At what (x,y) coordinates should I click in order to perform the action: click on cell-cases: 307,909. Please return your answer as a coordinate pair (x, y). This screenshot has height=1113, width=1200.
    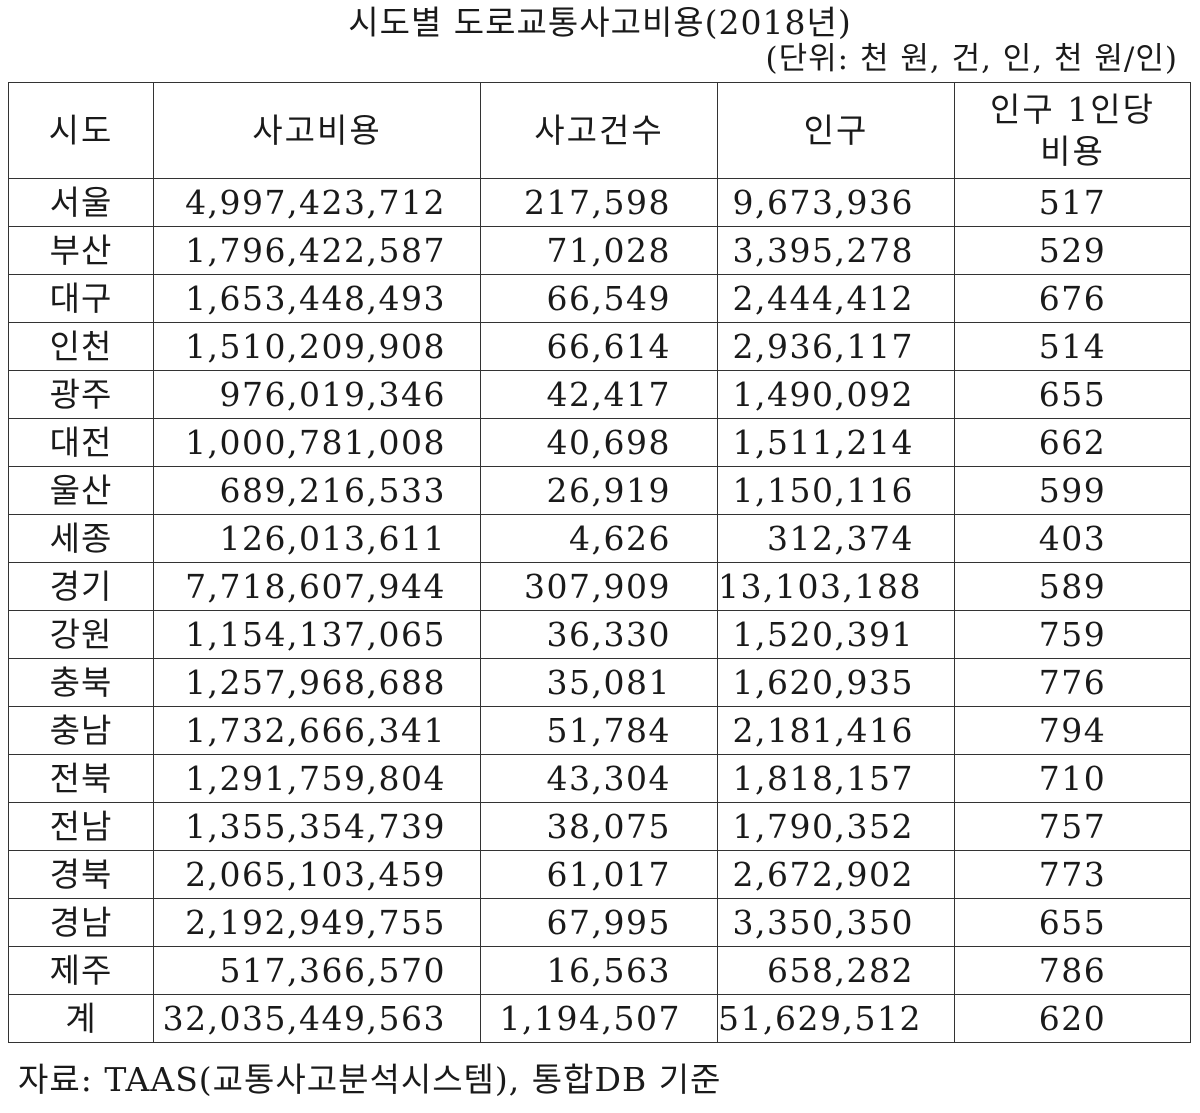
    Looking at the image, I should click on (599, 586).